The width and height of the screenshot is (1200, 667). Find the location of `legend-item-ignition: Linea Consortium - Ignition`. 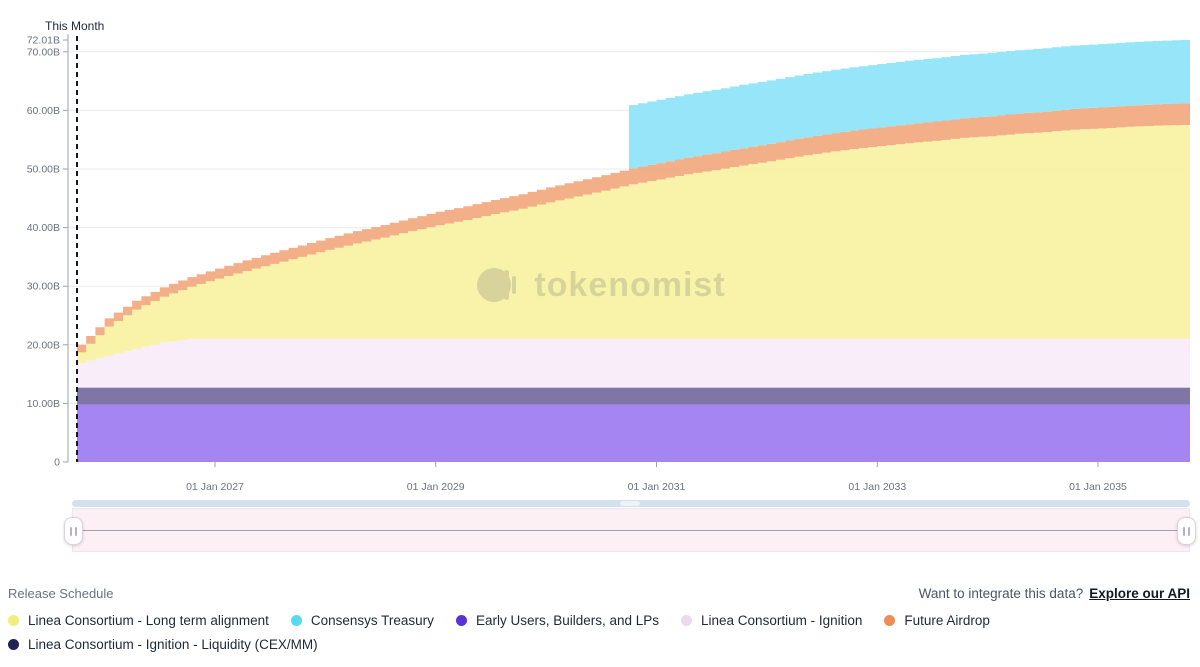

legend-item-ignition: Linea Consortium - Ignition is located at coordinates (771, 620).